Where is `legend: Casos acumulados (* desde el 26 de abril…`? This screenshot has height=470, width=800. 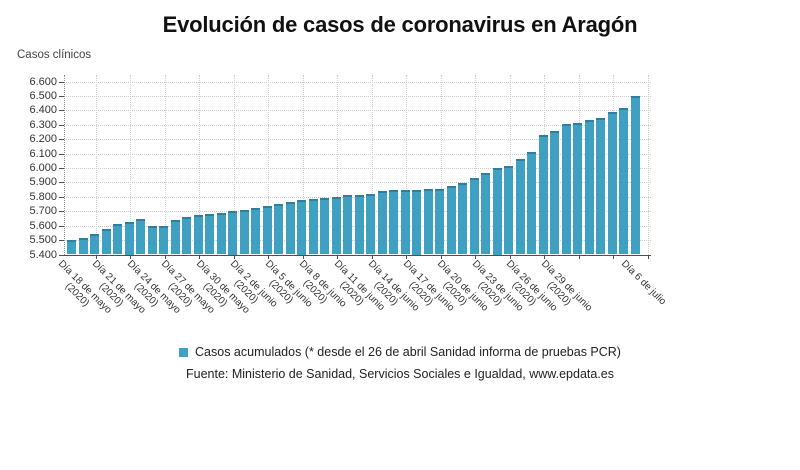 legend: Casos acumulados (* desde el 26 de abril… is located at coordinates (400, 352).